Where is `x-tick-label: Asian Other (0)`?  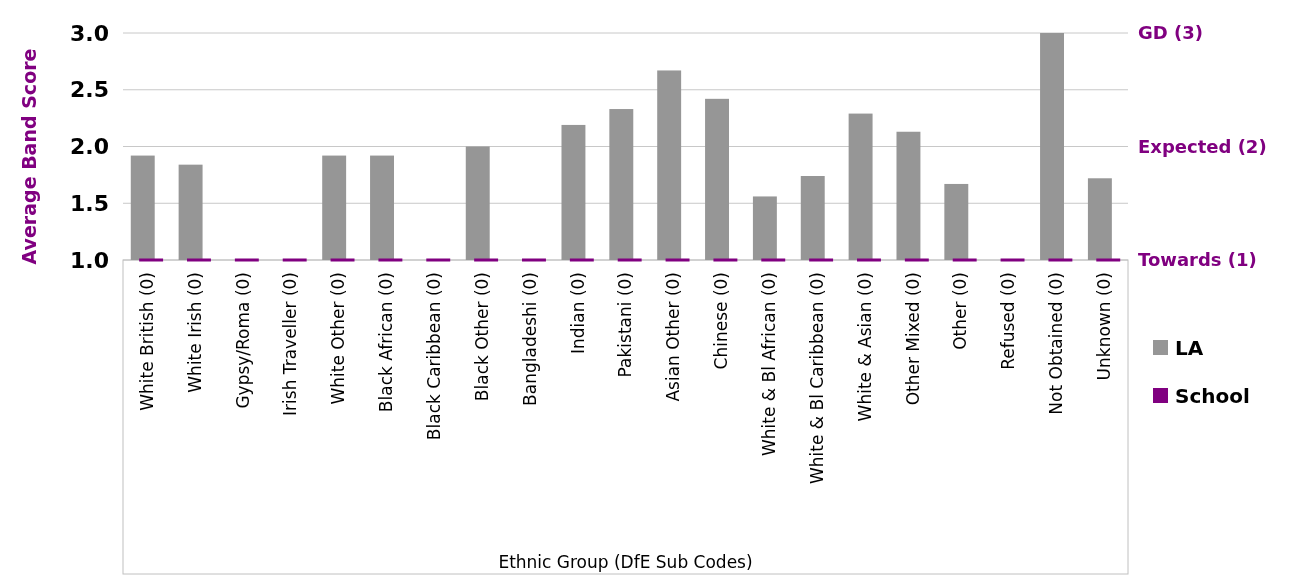
x-tick-label: Asian Other (0) is located at coordinates (673, 337).